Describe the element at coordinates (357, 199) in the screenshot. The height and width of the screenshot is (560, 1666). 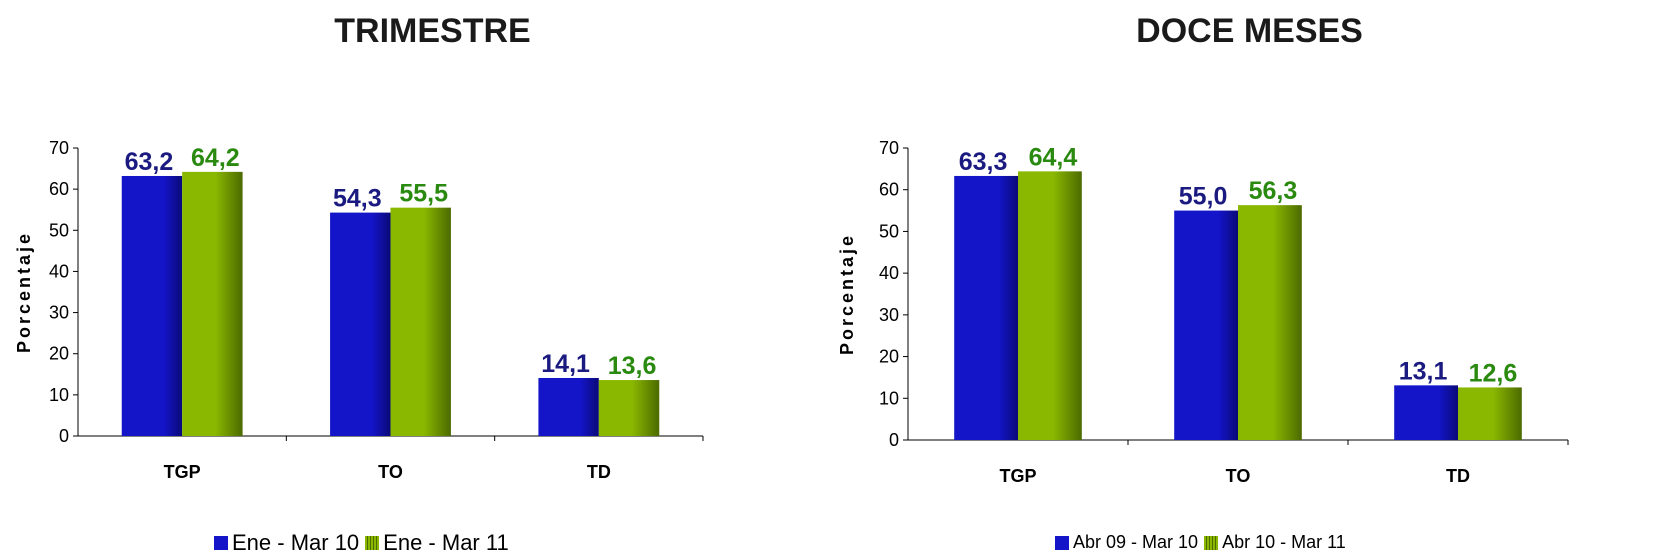
I see `data-label: 54,3` at that location.